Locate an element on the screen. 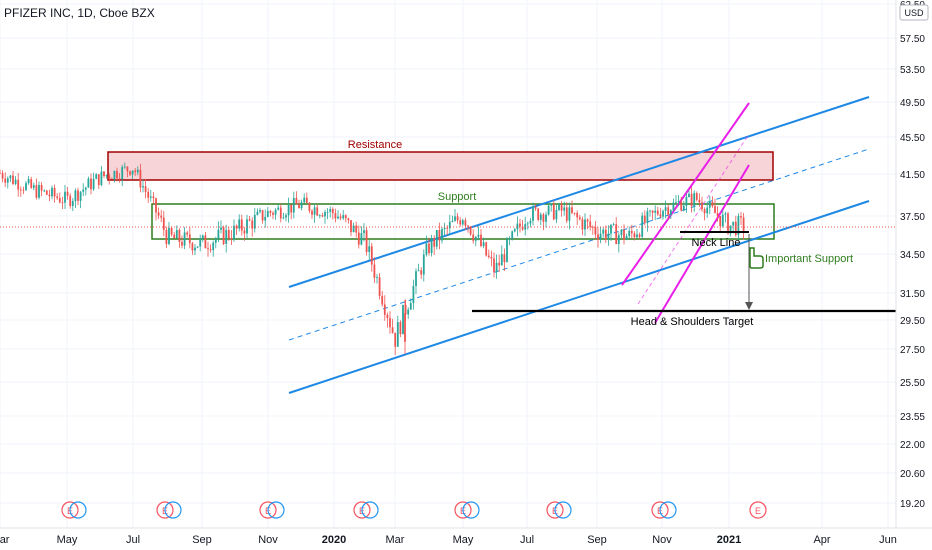  price-tick-label: 23.55 is located at coordinates (912, 417).